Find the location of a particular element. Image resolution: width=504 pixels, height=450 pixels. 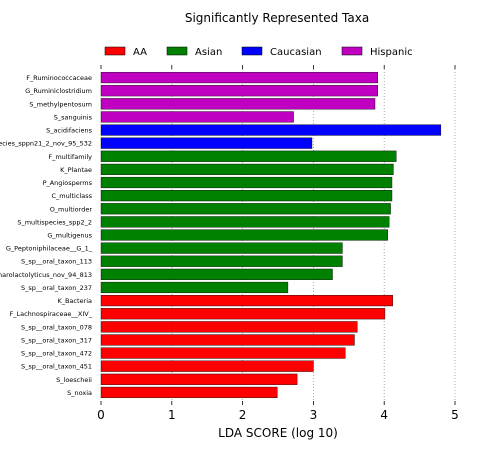

y-tick-label: S_sp__oral_taxon_451 is located at coordinates (56, 367).